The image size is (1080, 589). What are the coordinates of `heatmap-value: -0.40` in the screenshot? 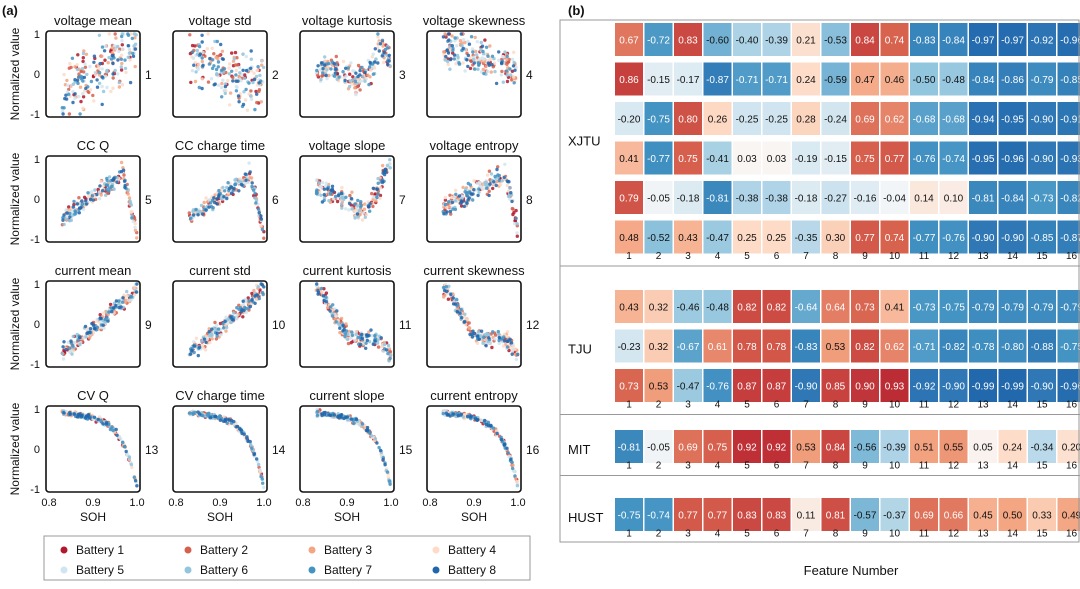 It's located at (747, 41).